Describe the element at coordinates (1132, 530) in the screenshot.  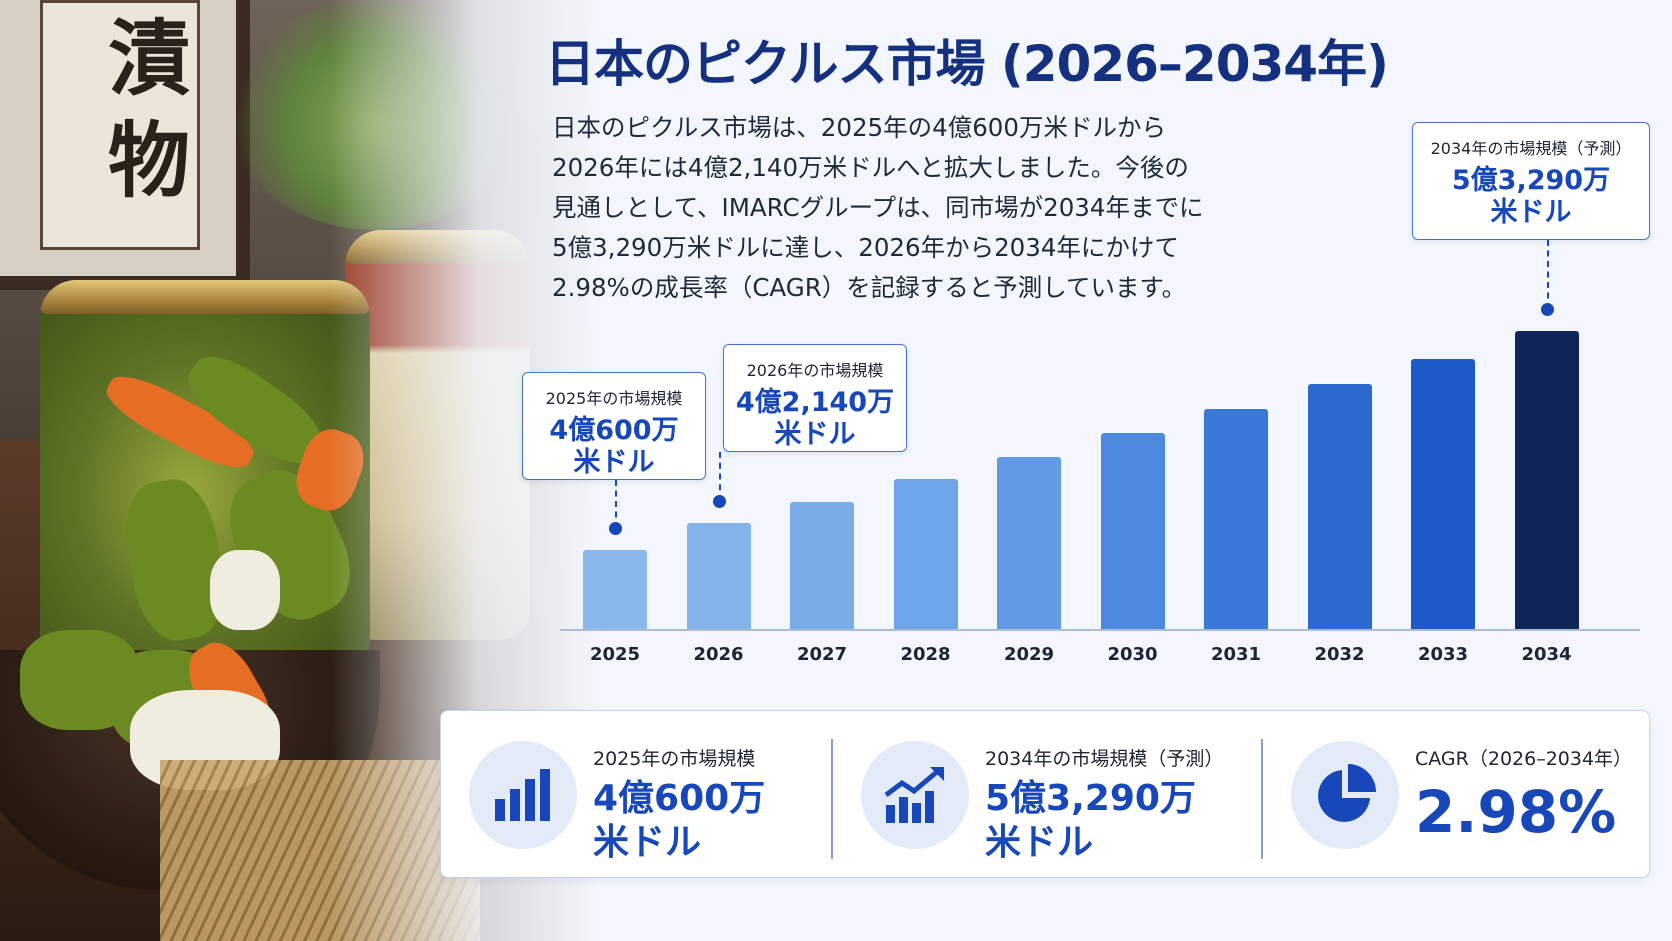
I see `bar-2030` at that location.